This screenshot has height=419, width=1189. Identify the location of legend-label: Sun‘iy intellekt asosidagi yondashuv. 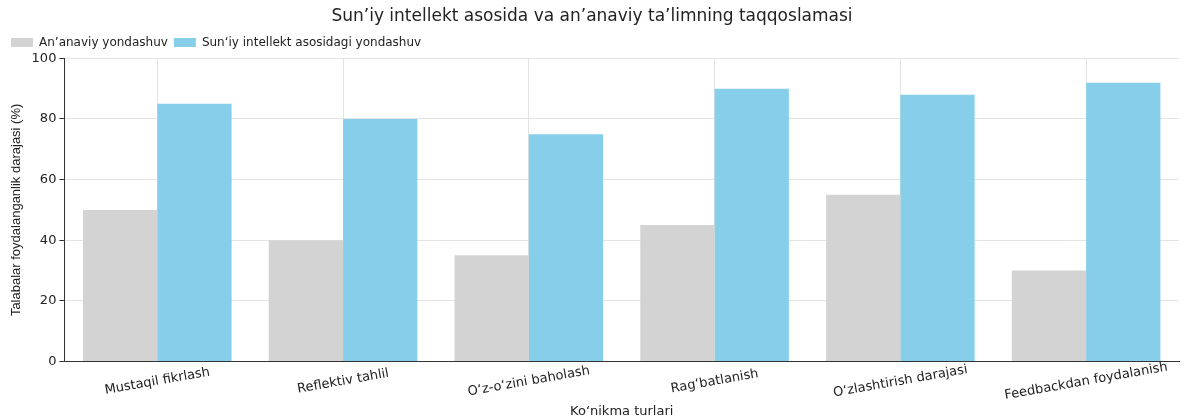
(311, 41).